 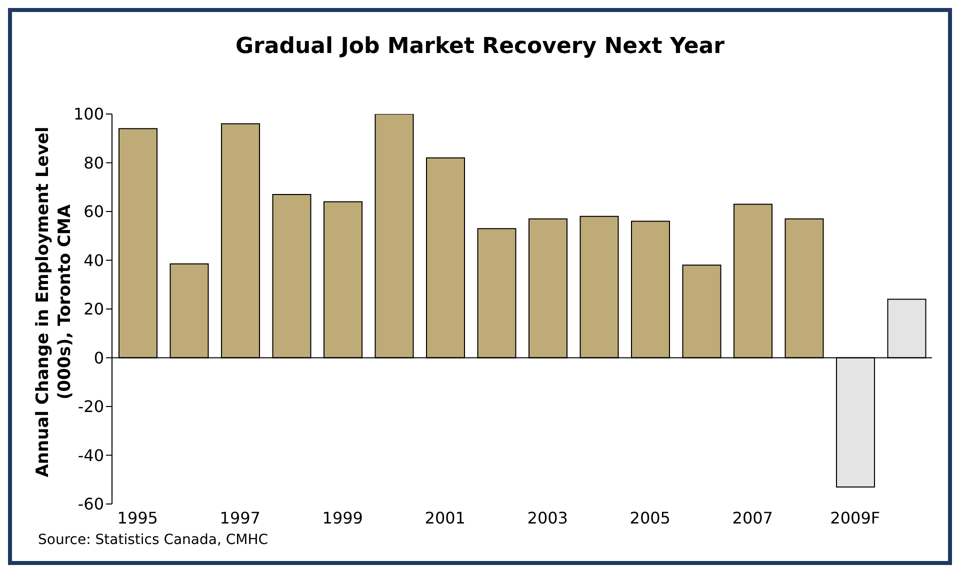 What do you see at coordinates (91, 504) in the screenshot?
I see `y-tick-label: -60` at bounding box center [91, 504].